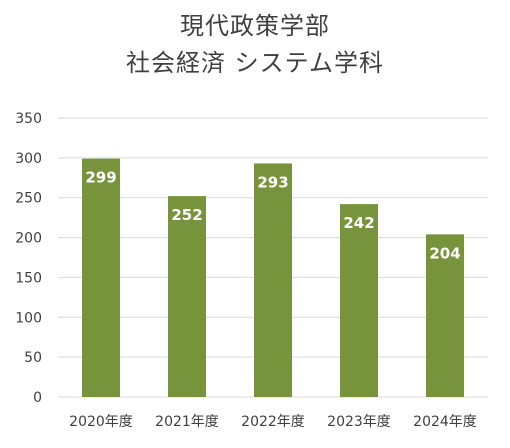 This screenshot has height=448, width=510. Describe the element at coordinates (33, 358) in the screenshot. I see `y-tick-label: 50` at that location.